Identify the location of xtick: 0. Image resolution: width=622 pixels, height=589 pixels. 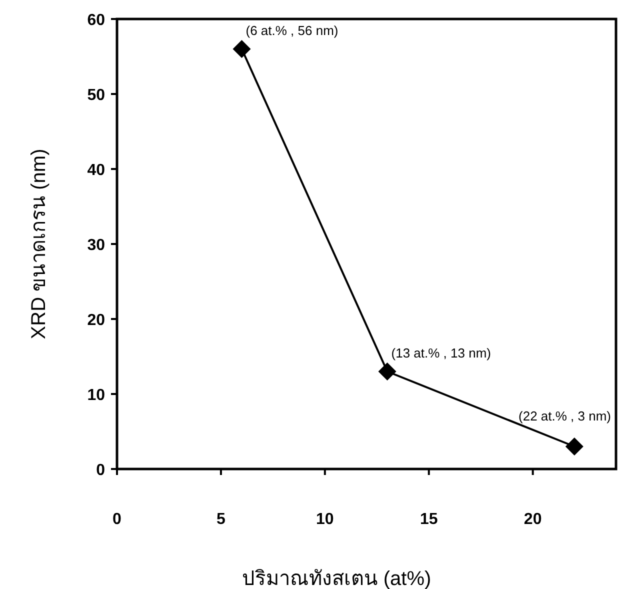
(117, 519).